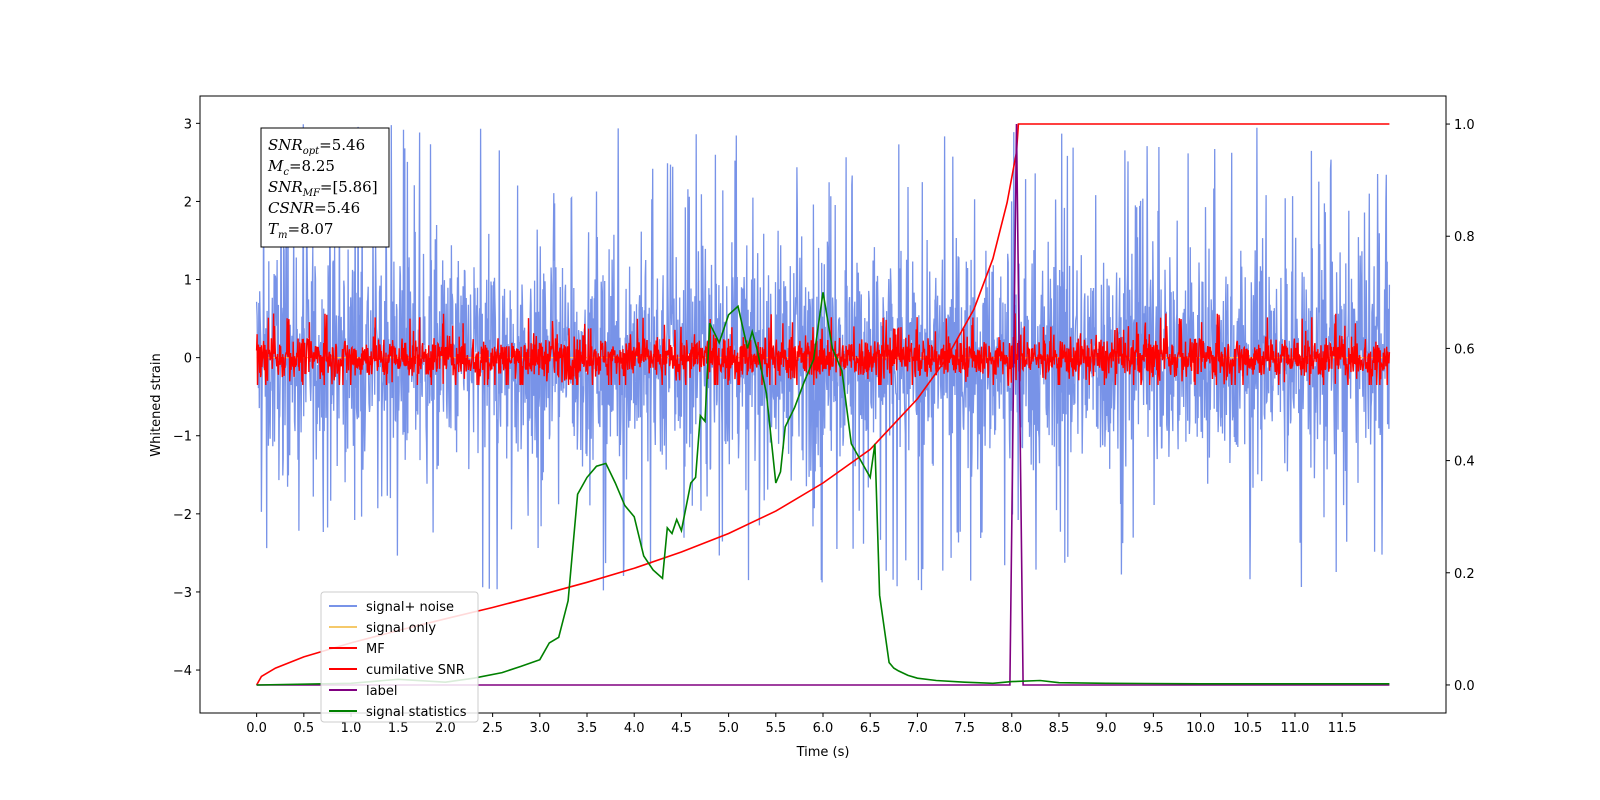  Describe the element at coordinates (188, 359) in the screenshot. I see `y-tick-label: 0` at that location.